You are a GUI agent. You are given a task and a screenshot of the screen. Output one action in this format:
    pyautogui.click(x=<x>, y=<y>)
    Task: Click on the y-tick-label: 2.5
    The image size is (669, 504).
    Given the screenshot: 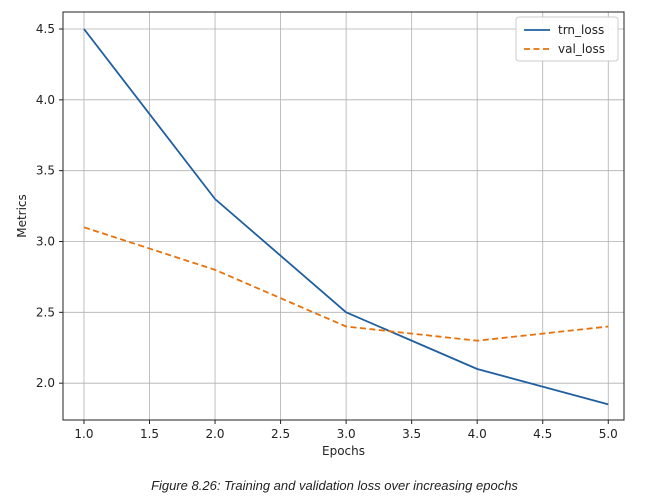 What is the action you would take?
    pyautogui.click(x=45, y=312)
    